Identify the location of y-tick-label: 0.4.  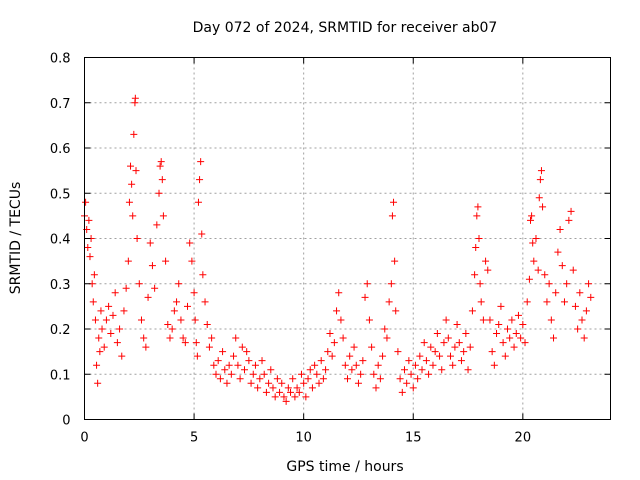
(60, 240).